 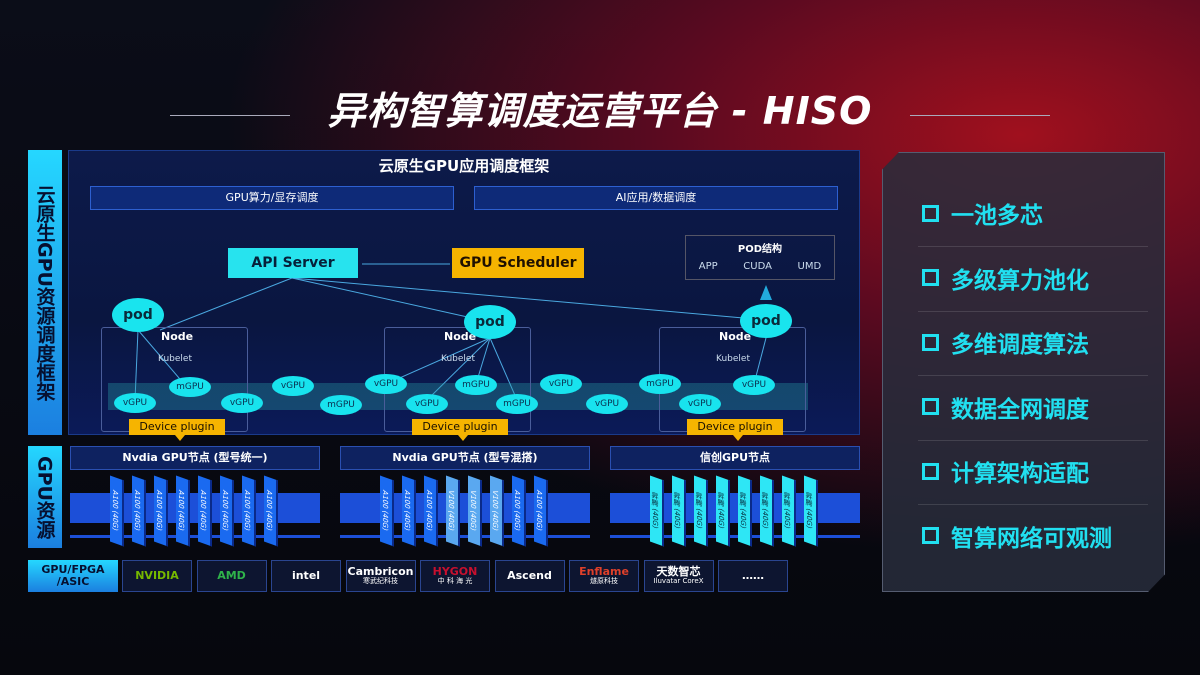 I want to click on vendor-logo-4: Cambricon 寒武纪科技, so click(x=380, y=576).